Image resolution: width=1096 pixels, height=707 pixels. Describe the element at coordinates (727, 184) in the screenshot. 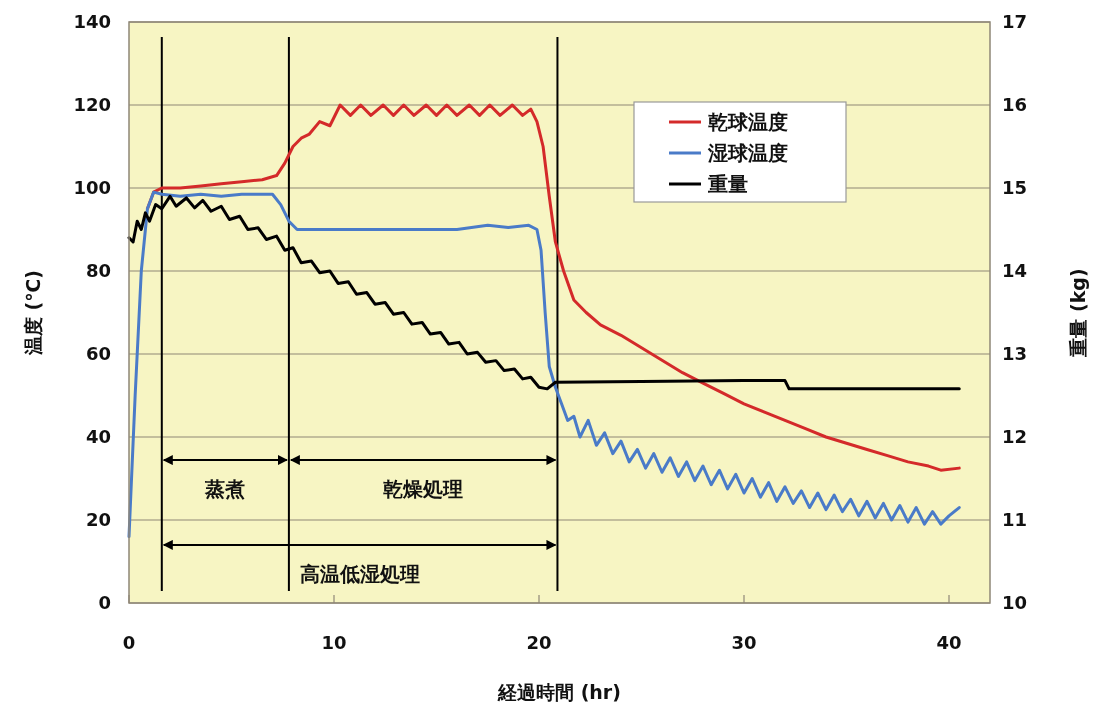

I see `legend-label: 重量` at that location.